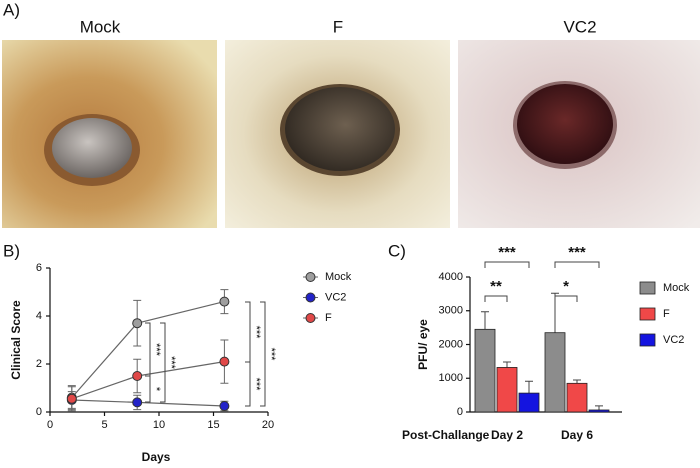  I want to click on x-tick-label: 0, so click(50, 425).